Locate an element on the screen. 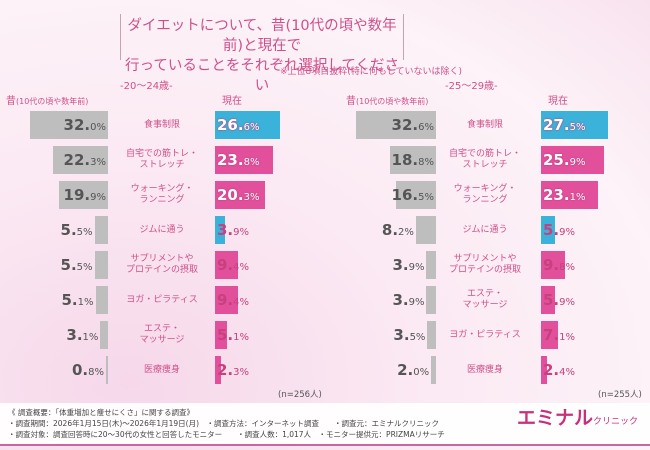 Image resolution: width=650 pixels, height=450 pixels. past-value-label: 22.3% is located at coordinates (84, 160).